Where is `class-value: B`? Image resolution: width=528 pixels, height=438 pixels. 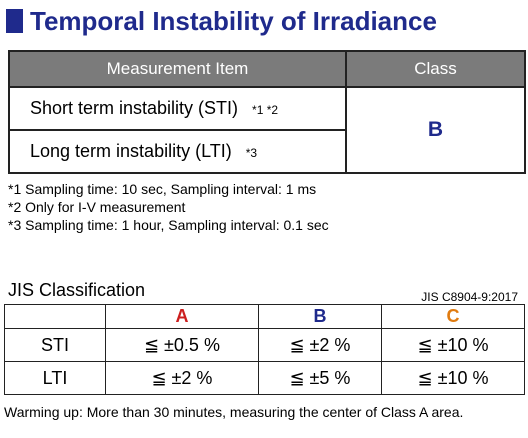 class-value: B is located at coordinates (435, 130).